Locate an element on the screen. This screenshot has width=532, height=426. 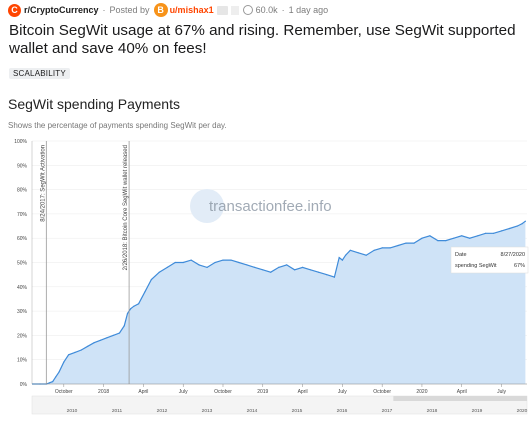
navigator-year-label: 2013 is located at coordinates (207, 411).